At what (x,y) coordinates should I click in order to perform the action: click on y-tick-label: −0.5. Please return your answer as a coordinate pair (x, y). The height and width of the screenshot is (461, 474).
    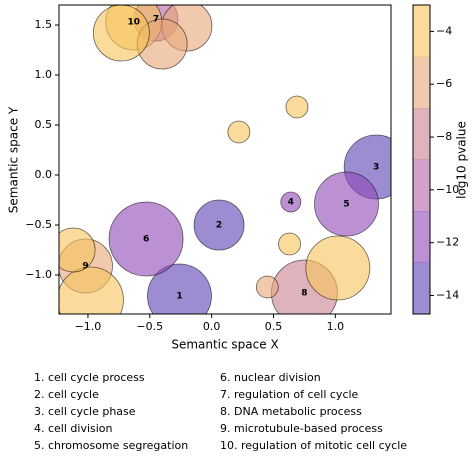
    Looking at the image, I should click on (38, 224).